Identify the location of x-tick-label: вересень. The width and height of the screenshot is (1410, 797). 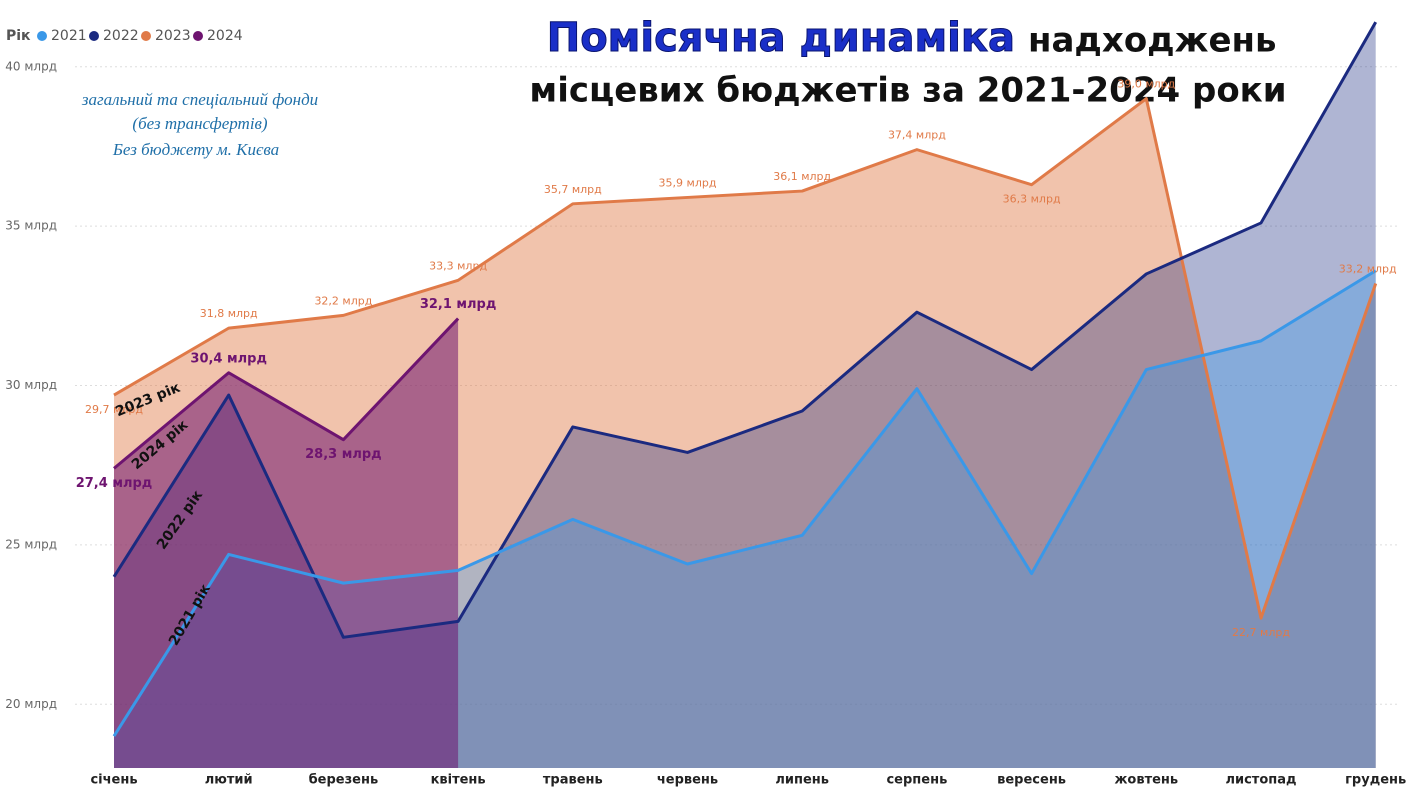
(1031, 780).